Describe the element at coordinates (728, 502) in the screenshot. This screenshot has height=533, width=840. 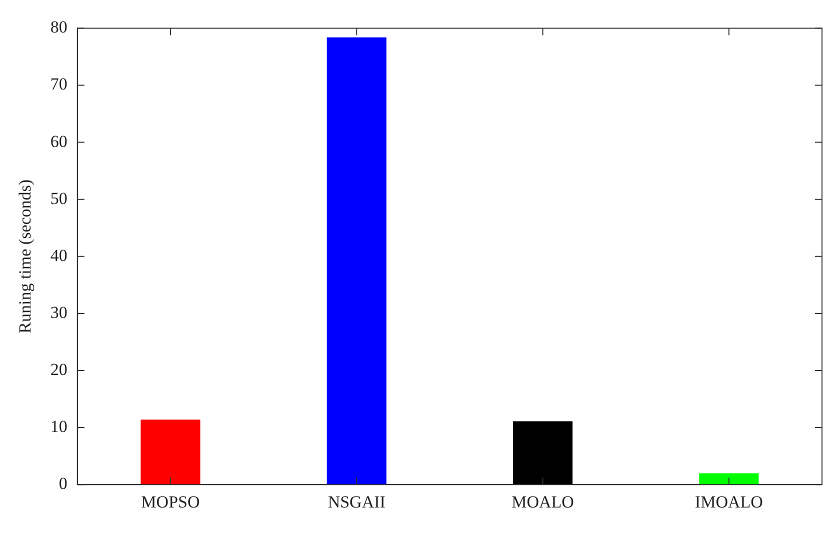
I see `x-tick-label: IMOALO` at that location.